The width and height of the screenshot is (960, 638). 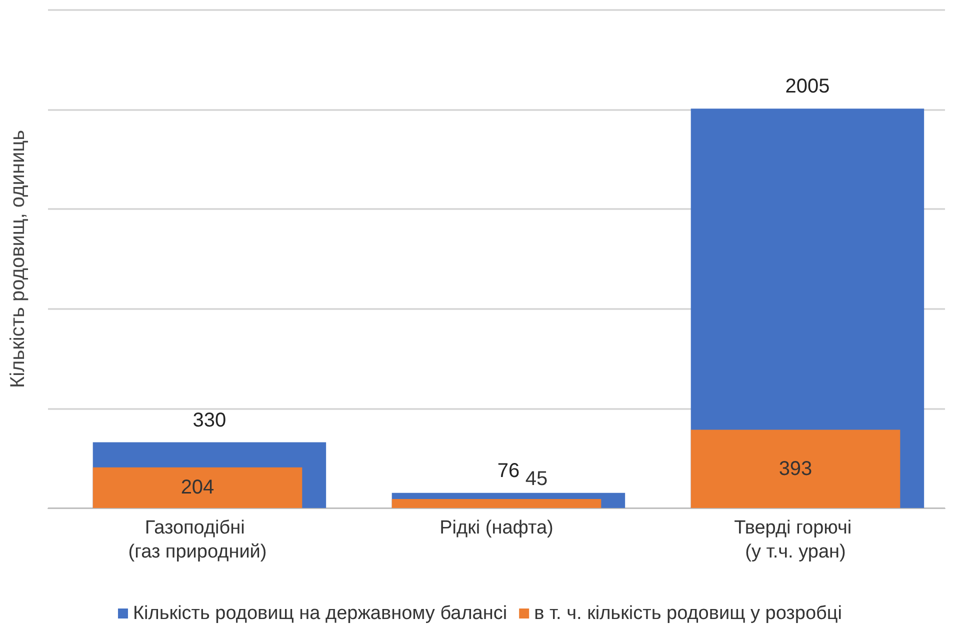 I want to click on x-tick-label: Газоподібні (газ природний), so click(x=197, y=540).